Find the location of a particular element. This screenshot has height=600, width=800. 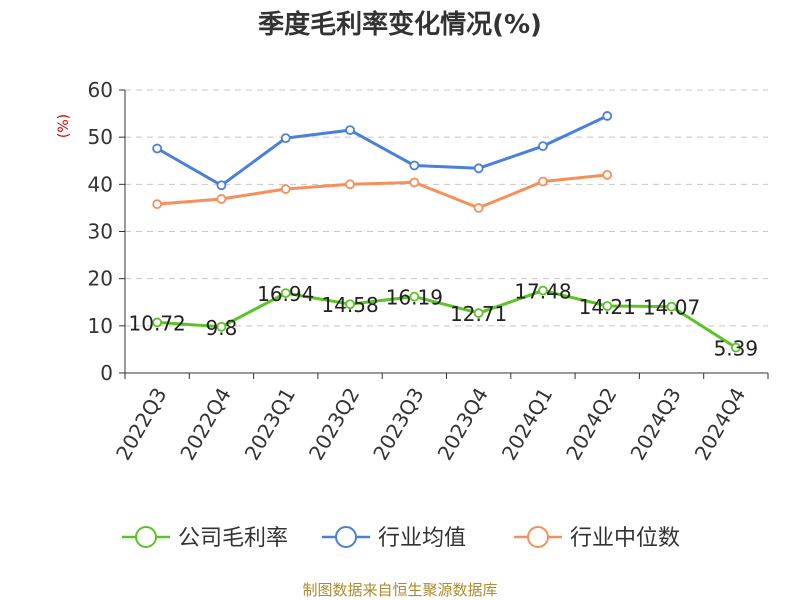

data-label: 12.71 is located at coordinates (478, 314).